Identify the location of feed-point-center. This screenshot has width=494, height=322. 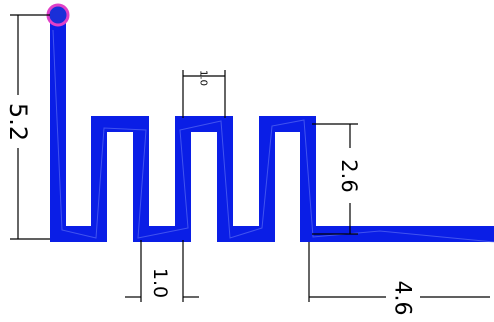
(58, 15).